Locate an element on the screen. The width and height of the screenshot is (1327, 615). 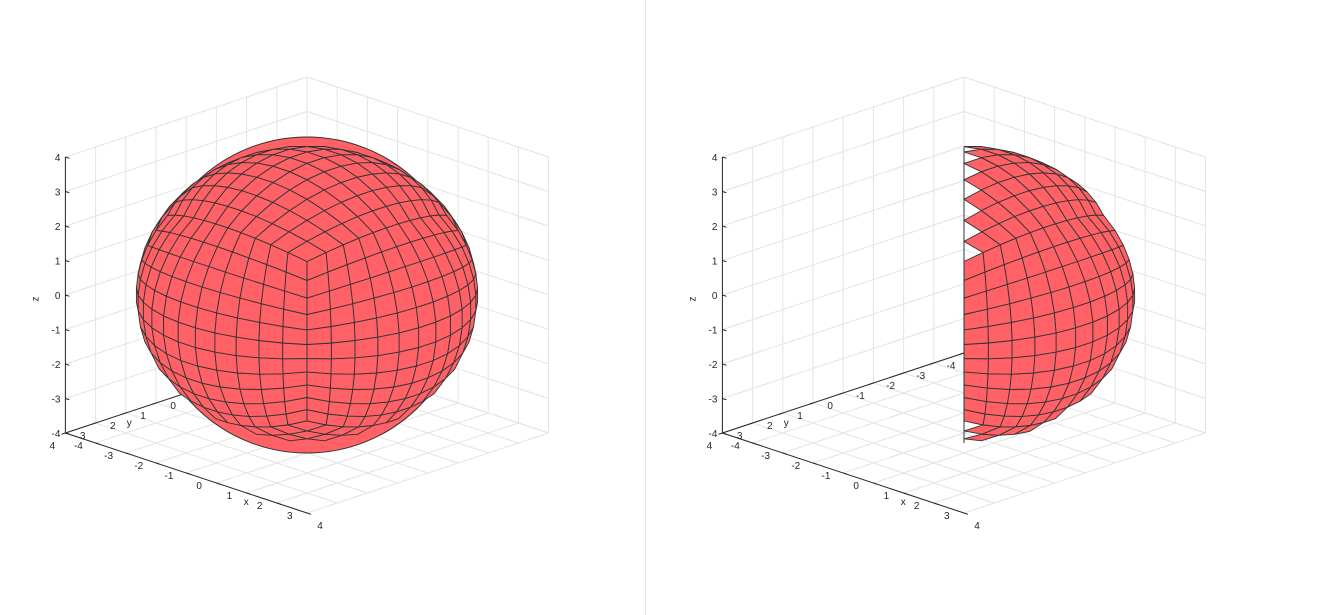
y-axis-line is located at coordinates (843, 393).